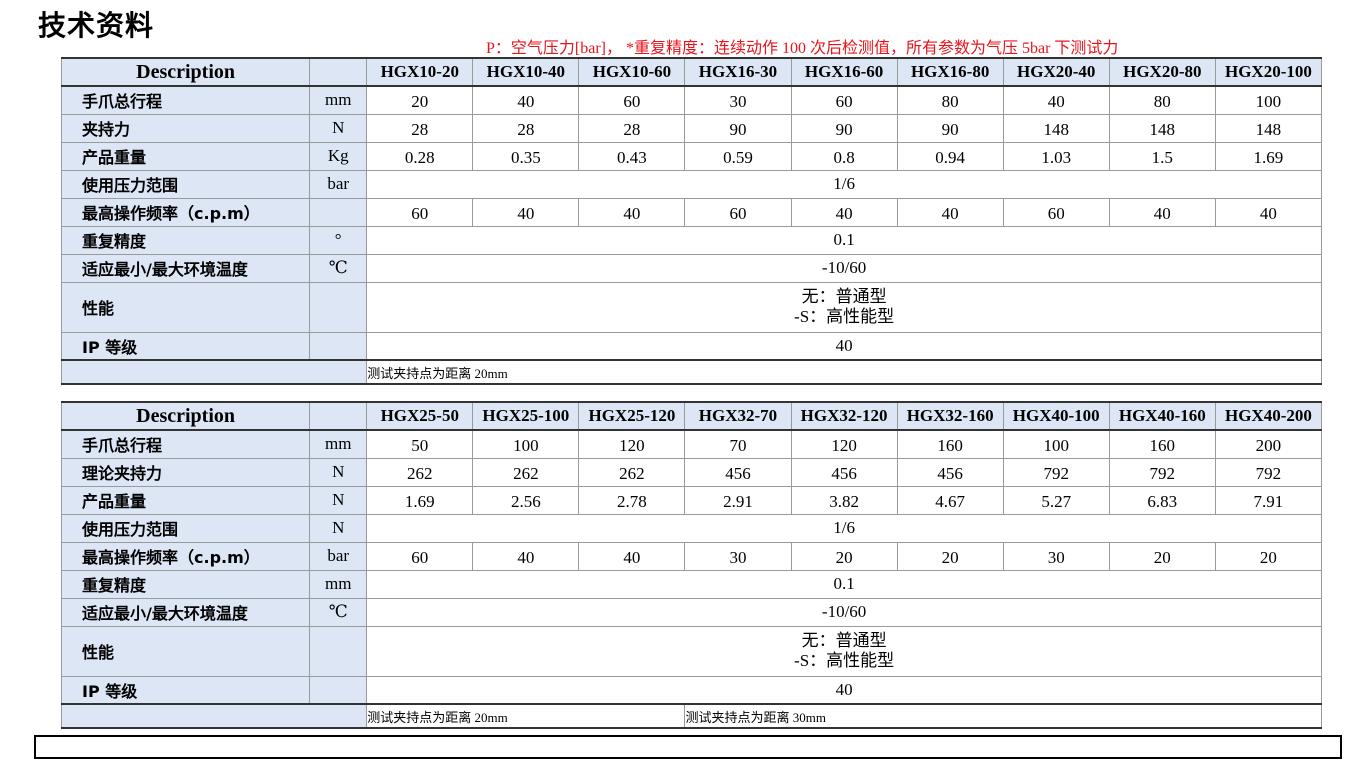 The height and width of the screenshot is (759, 1360). I want to click on value-cell: 0.35, so click(526, 156).